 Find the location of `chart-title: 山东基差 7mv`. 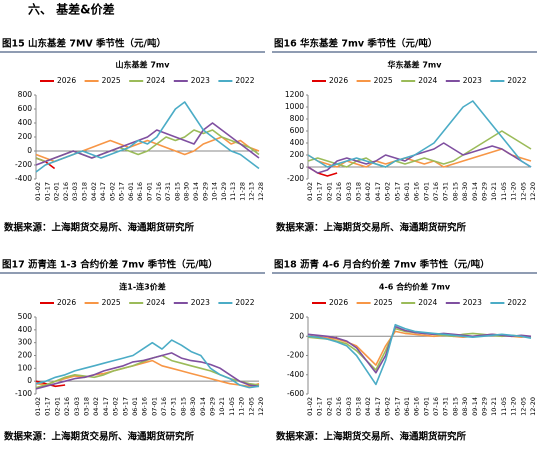

chart-title: 山东基差 7mv is located at coordinates (143, 65).